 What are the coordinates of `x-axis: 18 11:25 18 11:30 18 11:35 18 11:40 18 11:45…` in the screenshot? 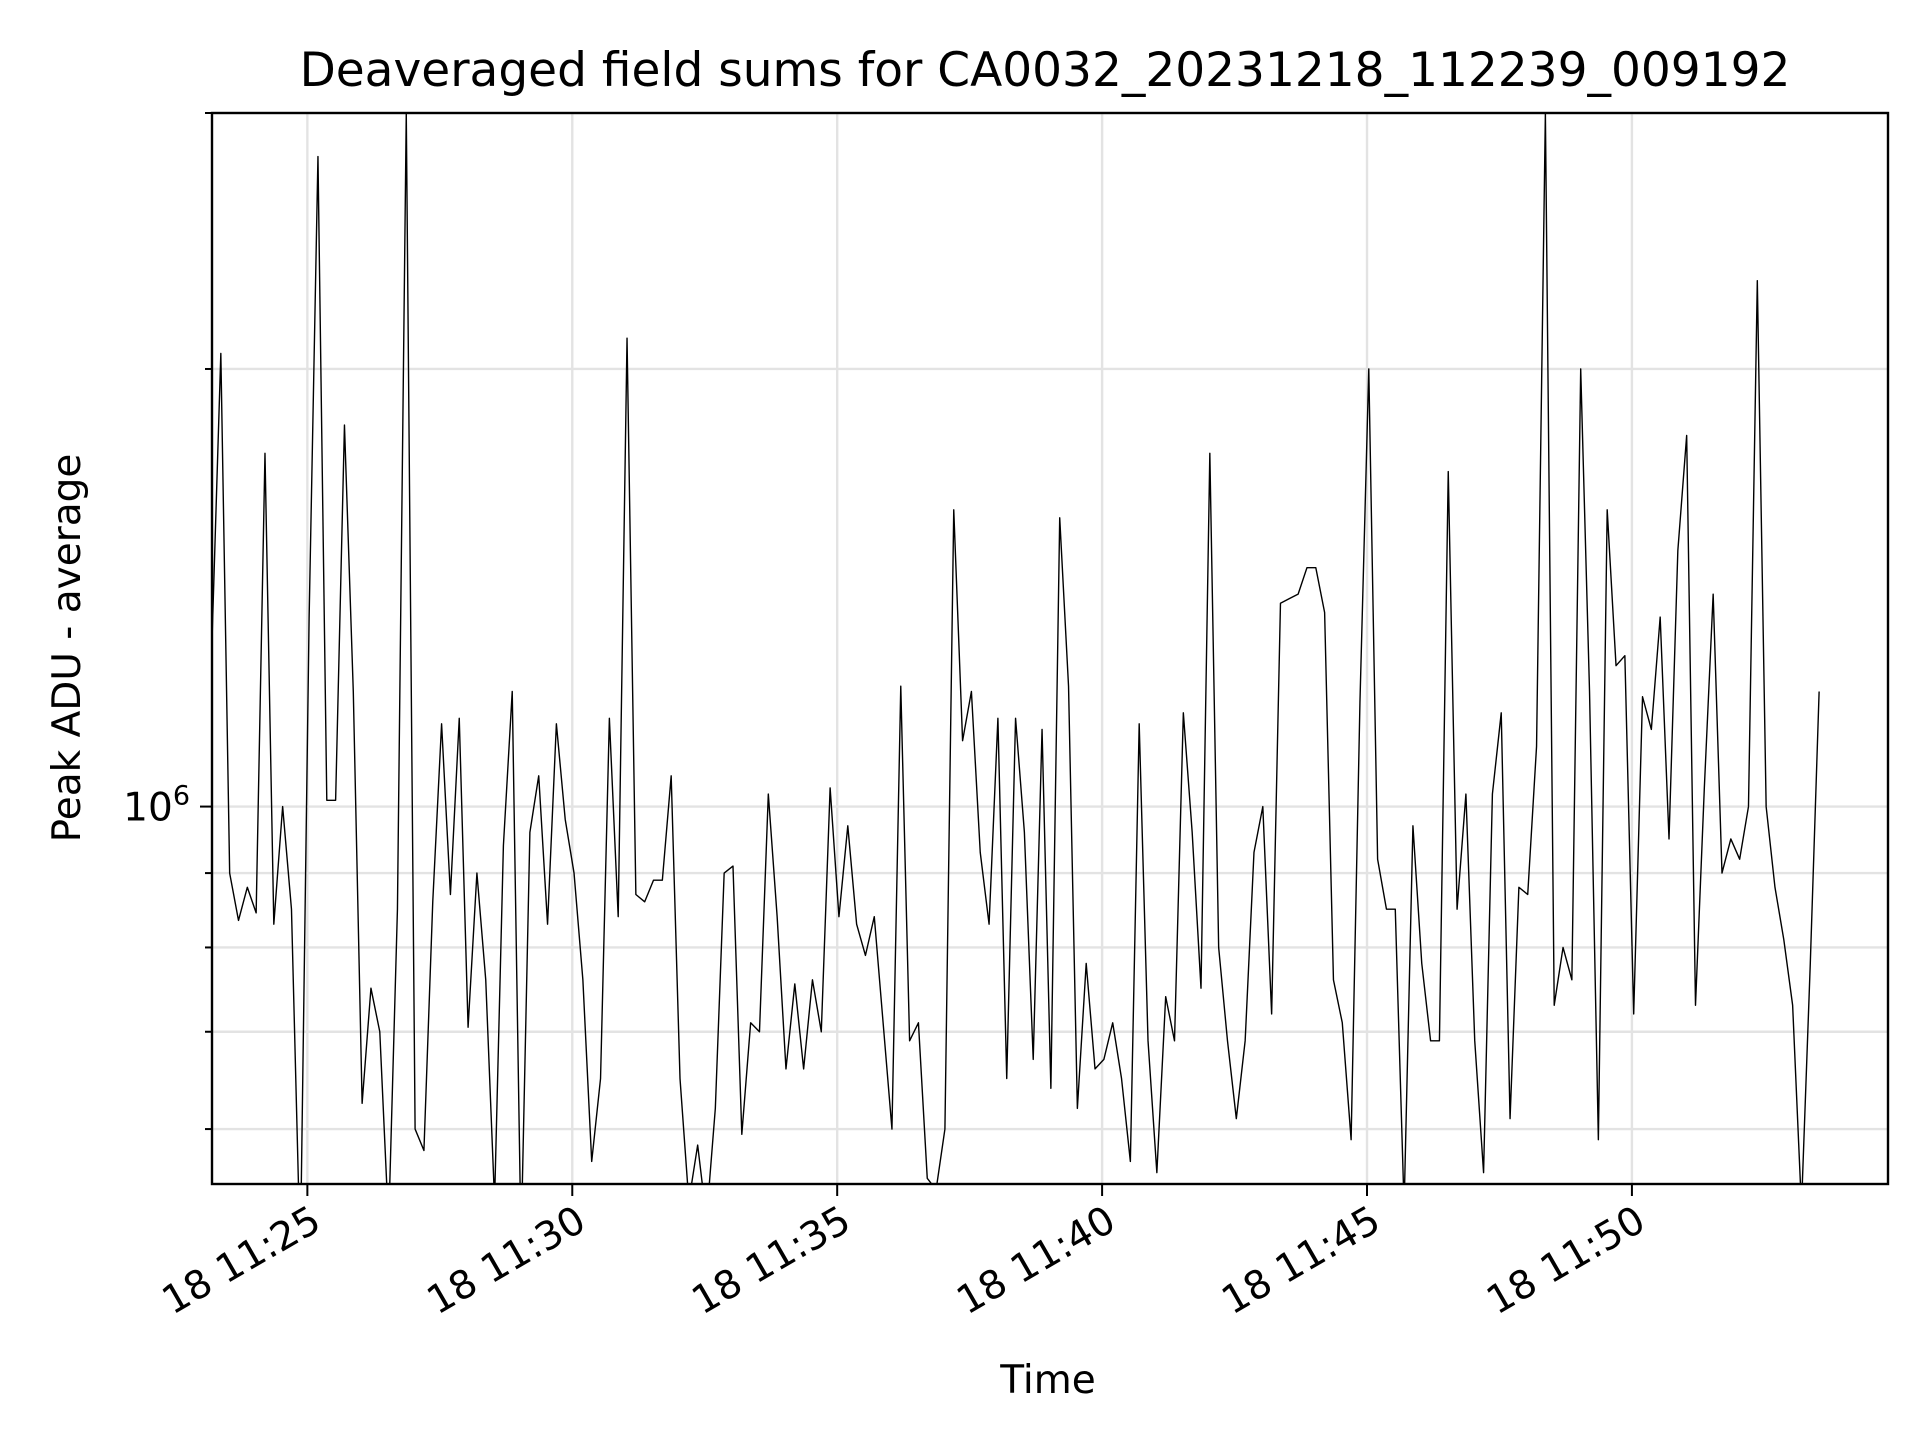 It's located at (904, 1254).